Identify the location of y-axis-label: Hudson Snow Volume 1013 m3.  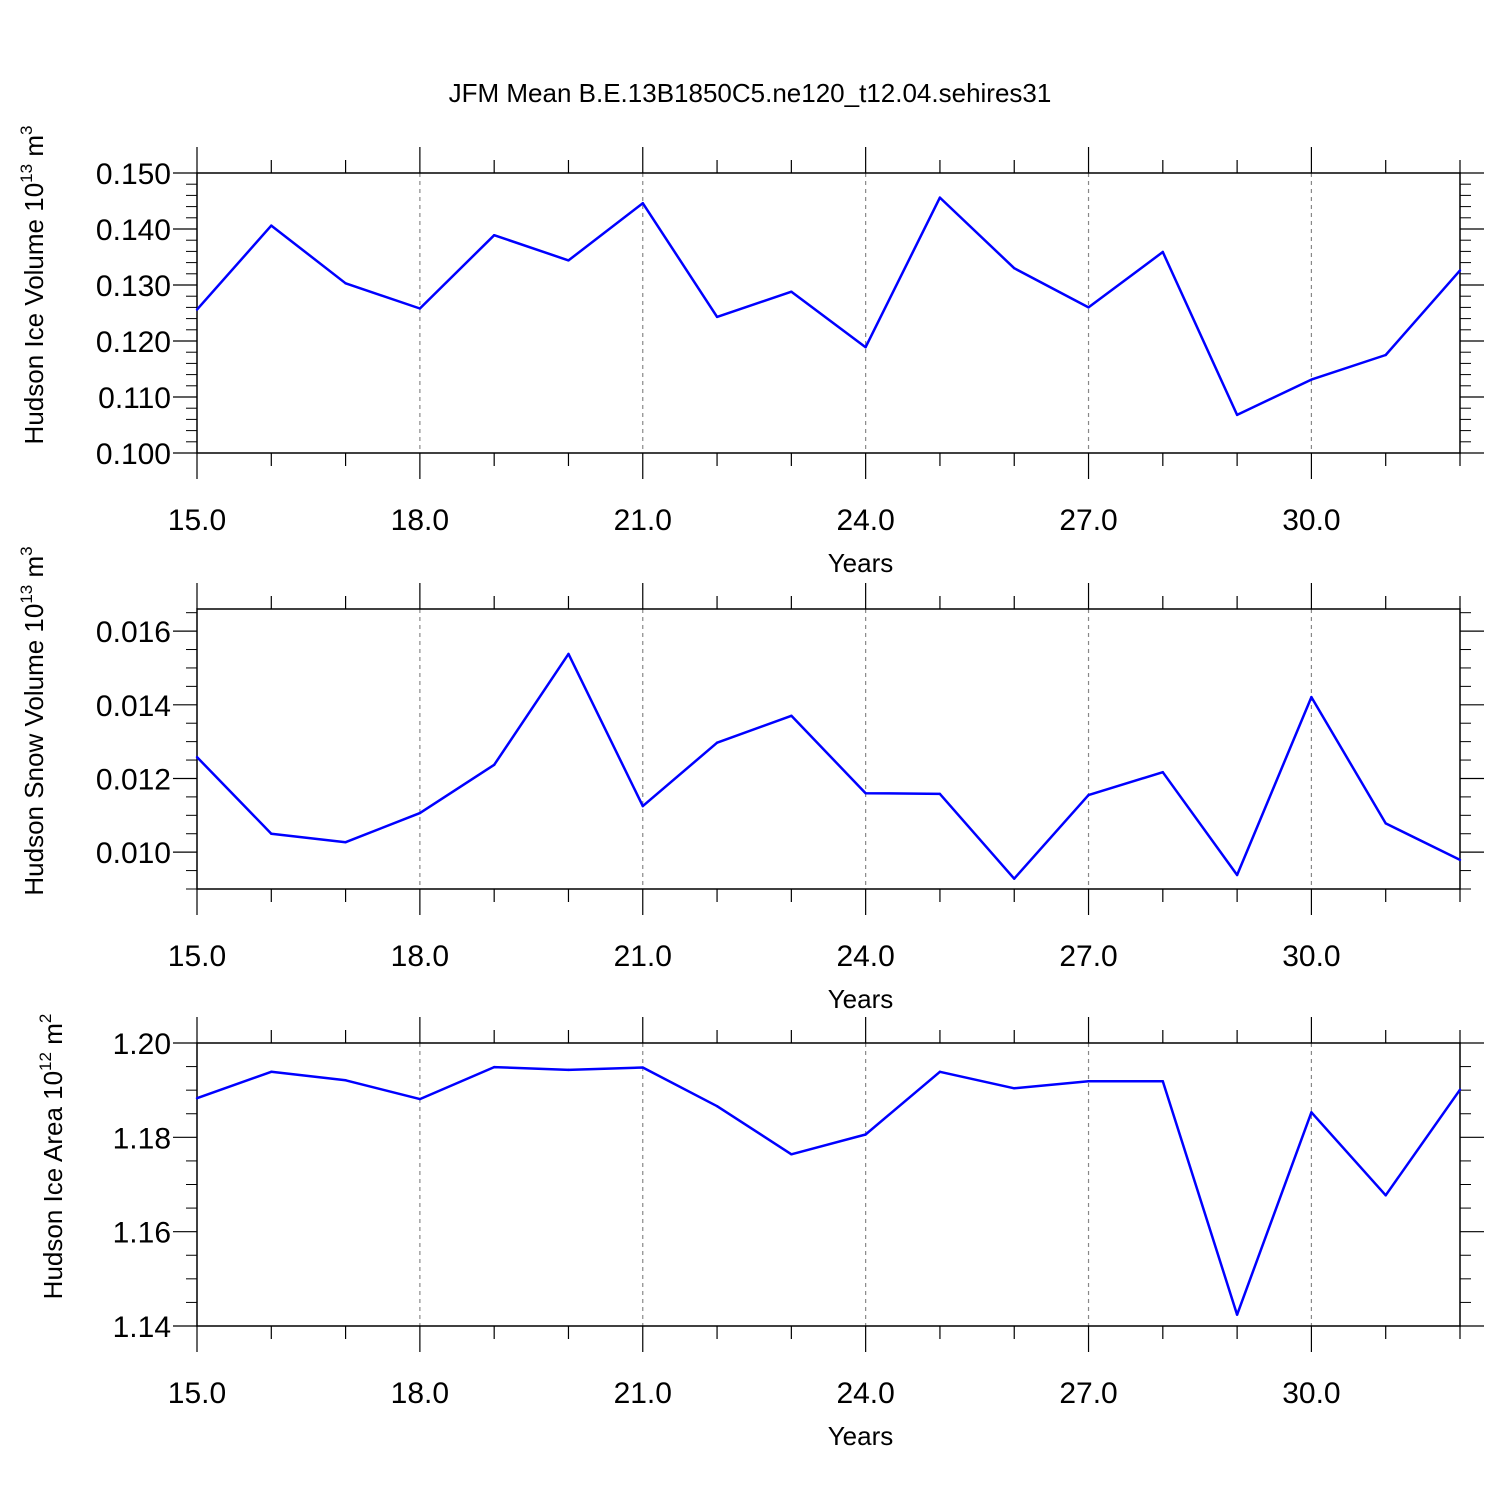
(33, 720).